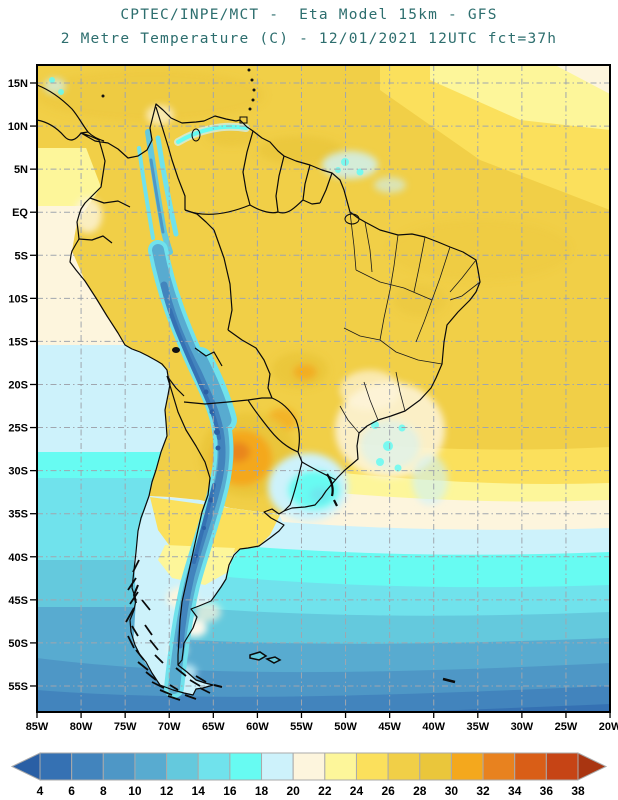 Image resolution: width=618 pixels, height=800 pixels. I want to click on lon-label-55W: 55W, so click(301, 727).